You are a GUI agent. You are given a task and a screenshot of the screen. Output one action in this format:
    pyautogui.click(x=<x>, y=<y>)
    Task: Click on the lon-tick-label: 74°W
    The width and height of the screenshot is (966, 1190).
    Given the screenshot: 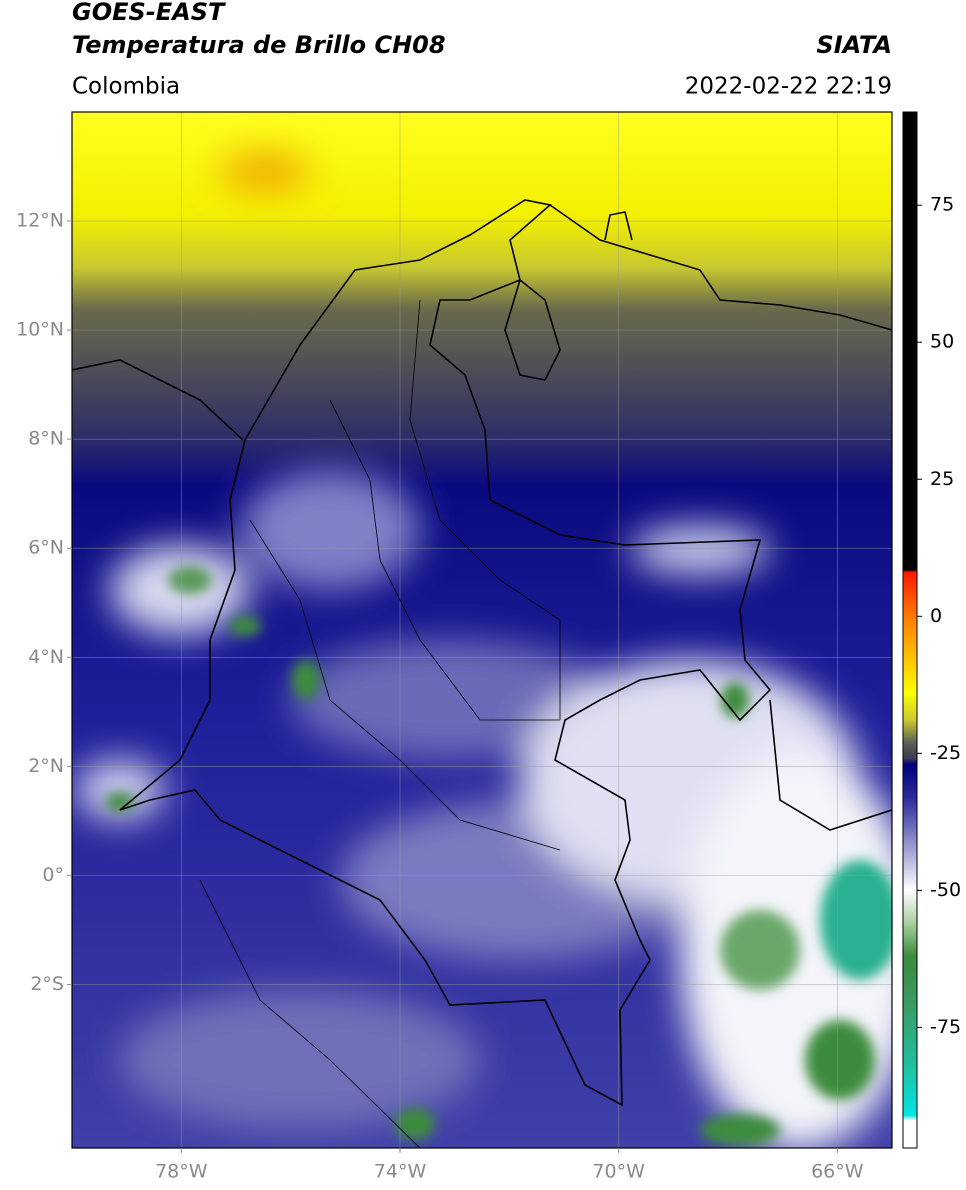 What is the action you would take?
    pyautogui.click(x=400, y=1172)
    